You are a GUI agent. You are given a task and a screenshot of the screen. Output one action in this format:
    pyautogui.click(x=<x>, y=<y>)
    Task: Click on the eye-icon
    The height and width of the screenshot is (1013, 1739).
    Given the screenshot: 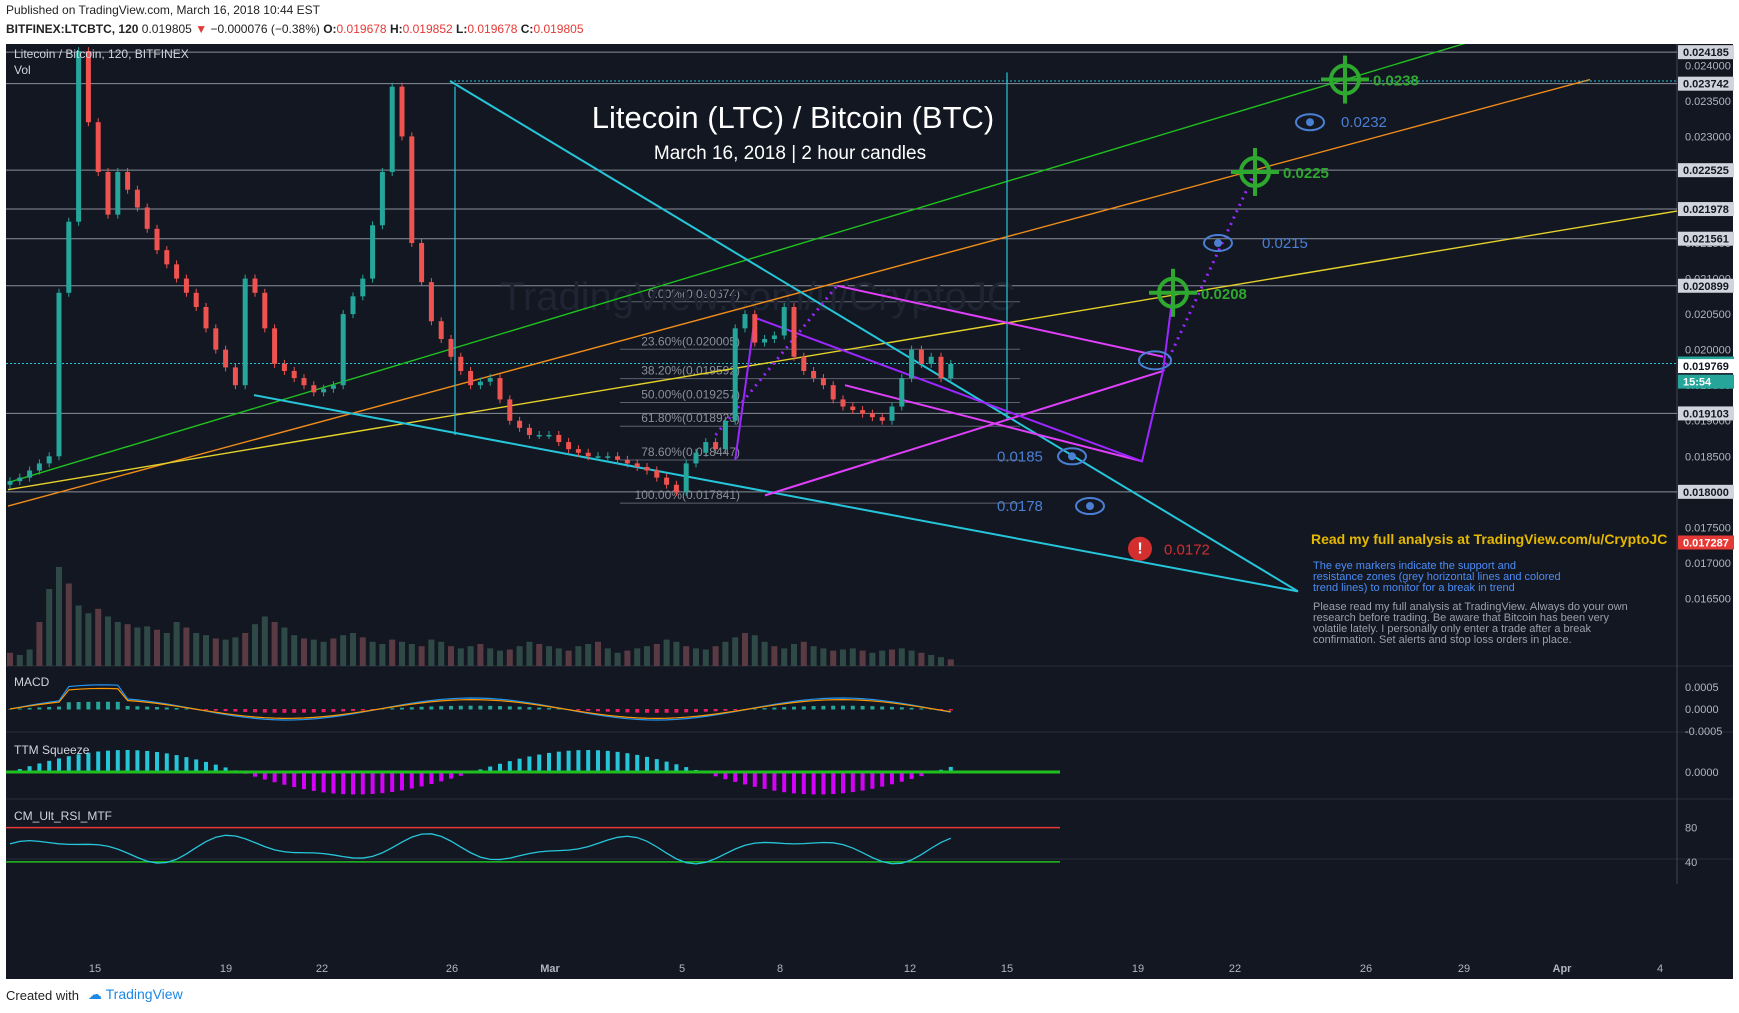 What is the action you would take?
    pyautogui.click(x=1310, y=122)
    